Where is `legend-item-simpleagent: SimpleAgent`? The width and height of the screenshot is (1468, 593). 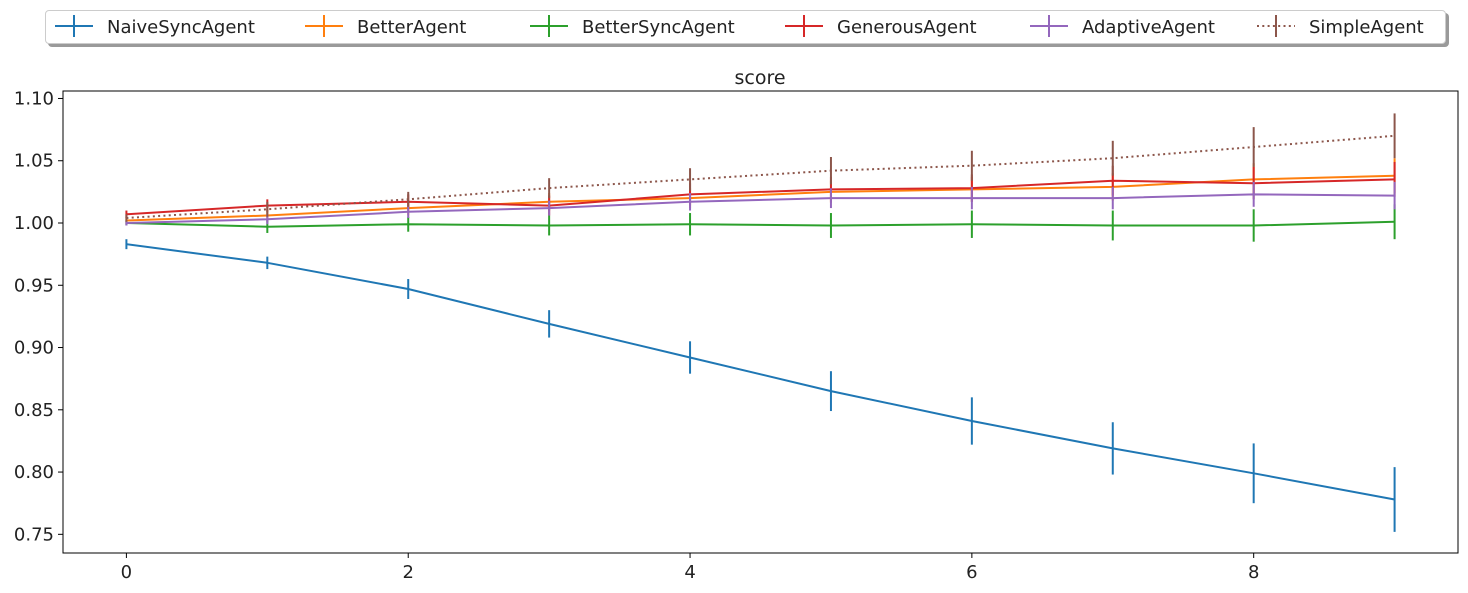 legend-item-simpleagent: SimpleAgent is located at coordinates (1340, 26).